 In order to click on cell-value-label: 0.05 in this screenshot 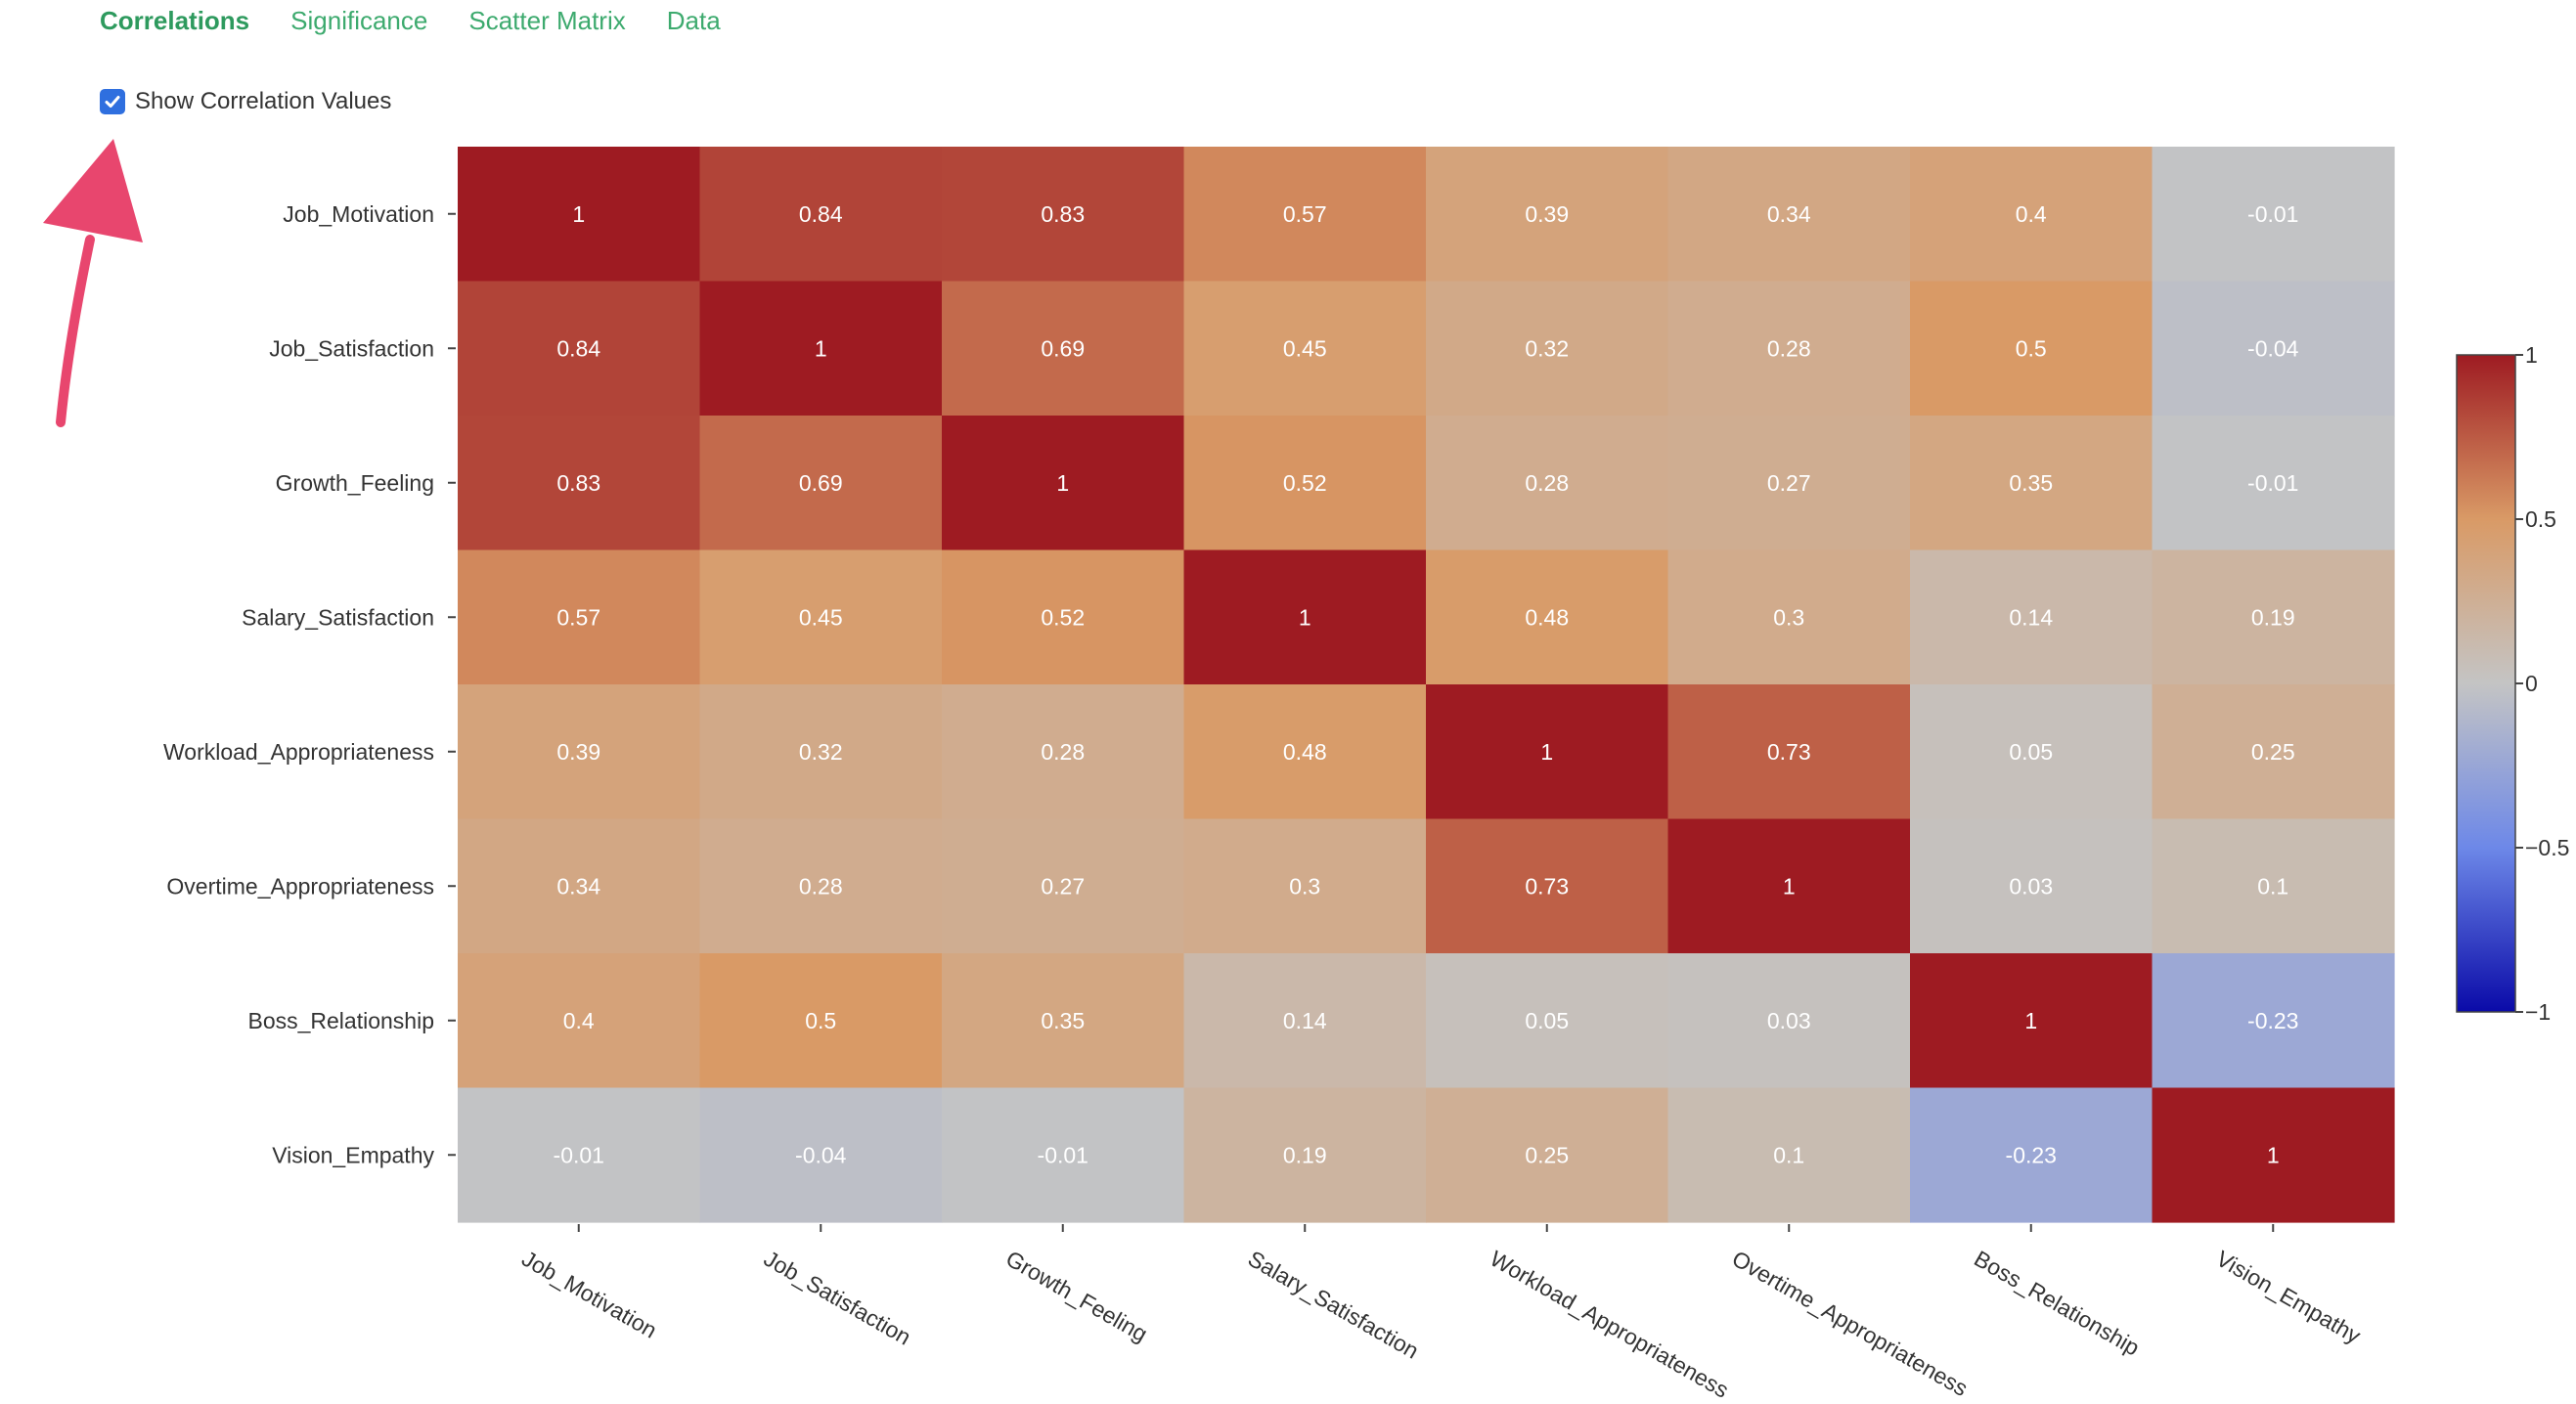, I will do `click(2031, 752)`.